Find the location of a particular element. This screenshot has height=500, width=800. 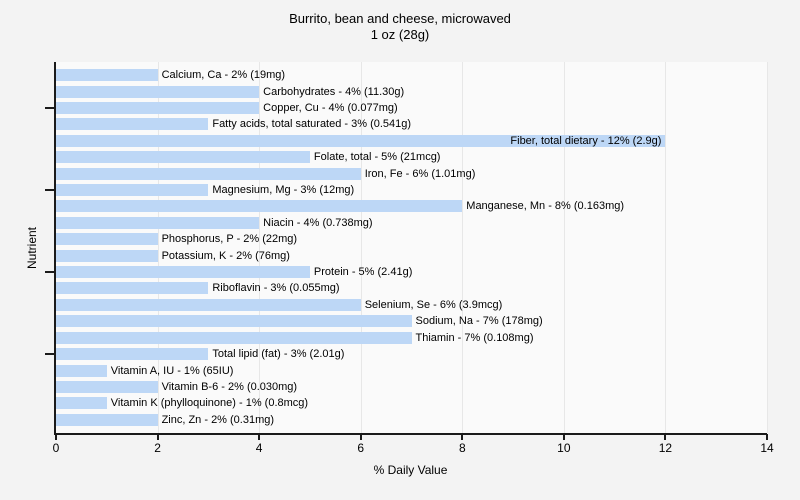

bar-row: Manganese, Mn - 8% (0.163mg) is located at coordinates (411, 206).